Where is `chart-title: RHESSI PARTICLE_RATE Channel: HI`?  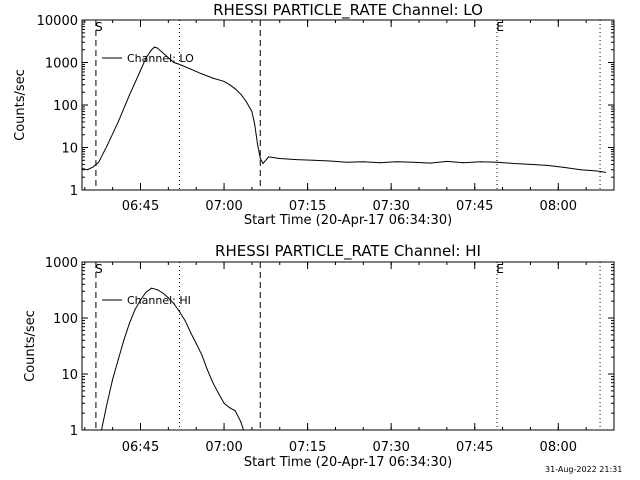 chart-title: RHESSI PARTICLE_RATE Channel: HI is located at coordinates (348, 251).